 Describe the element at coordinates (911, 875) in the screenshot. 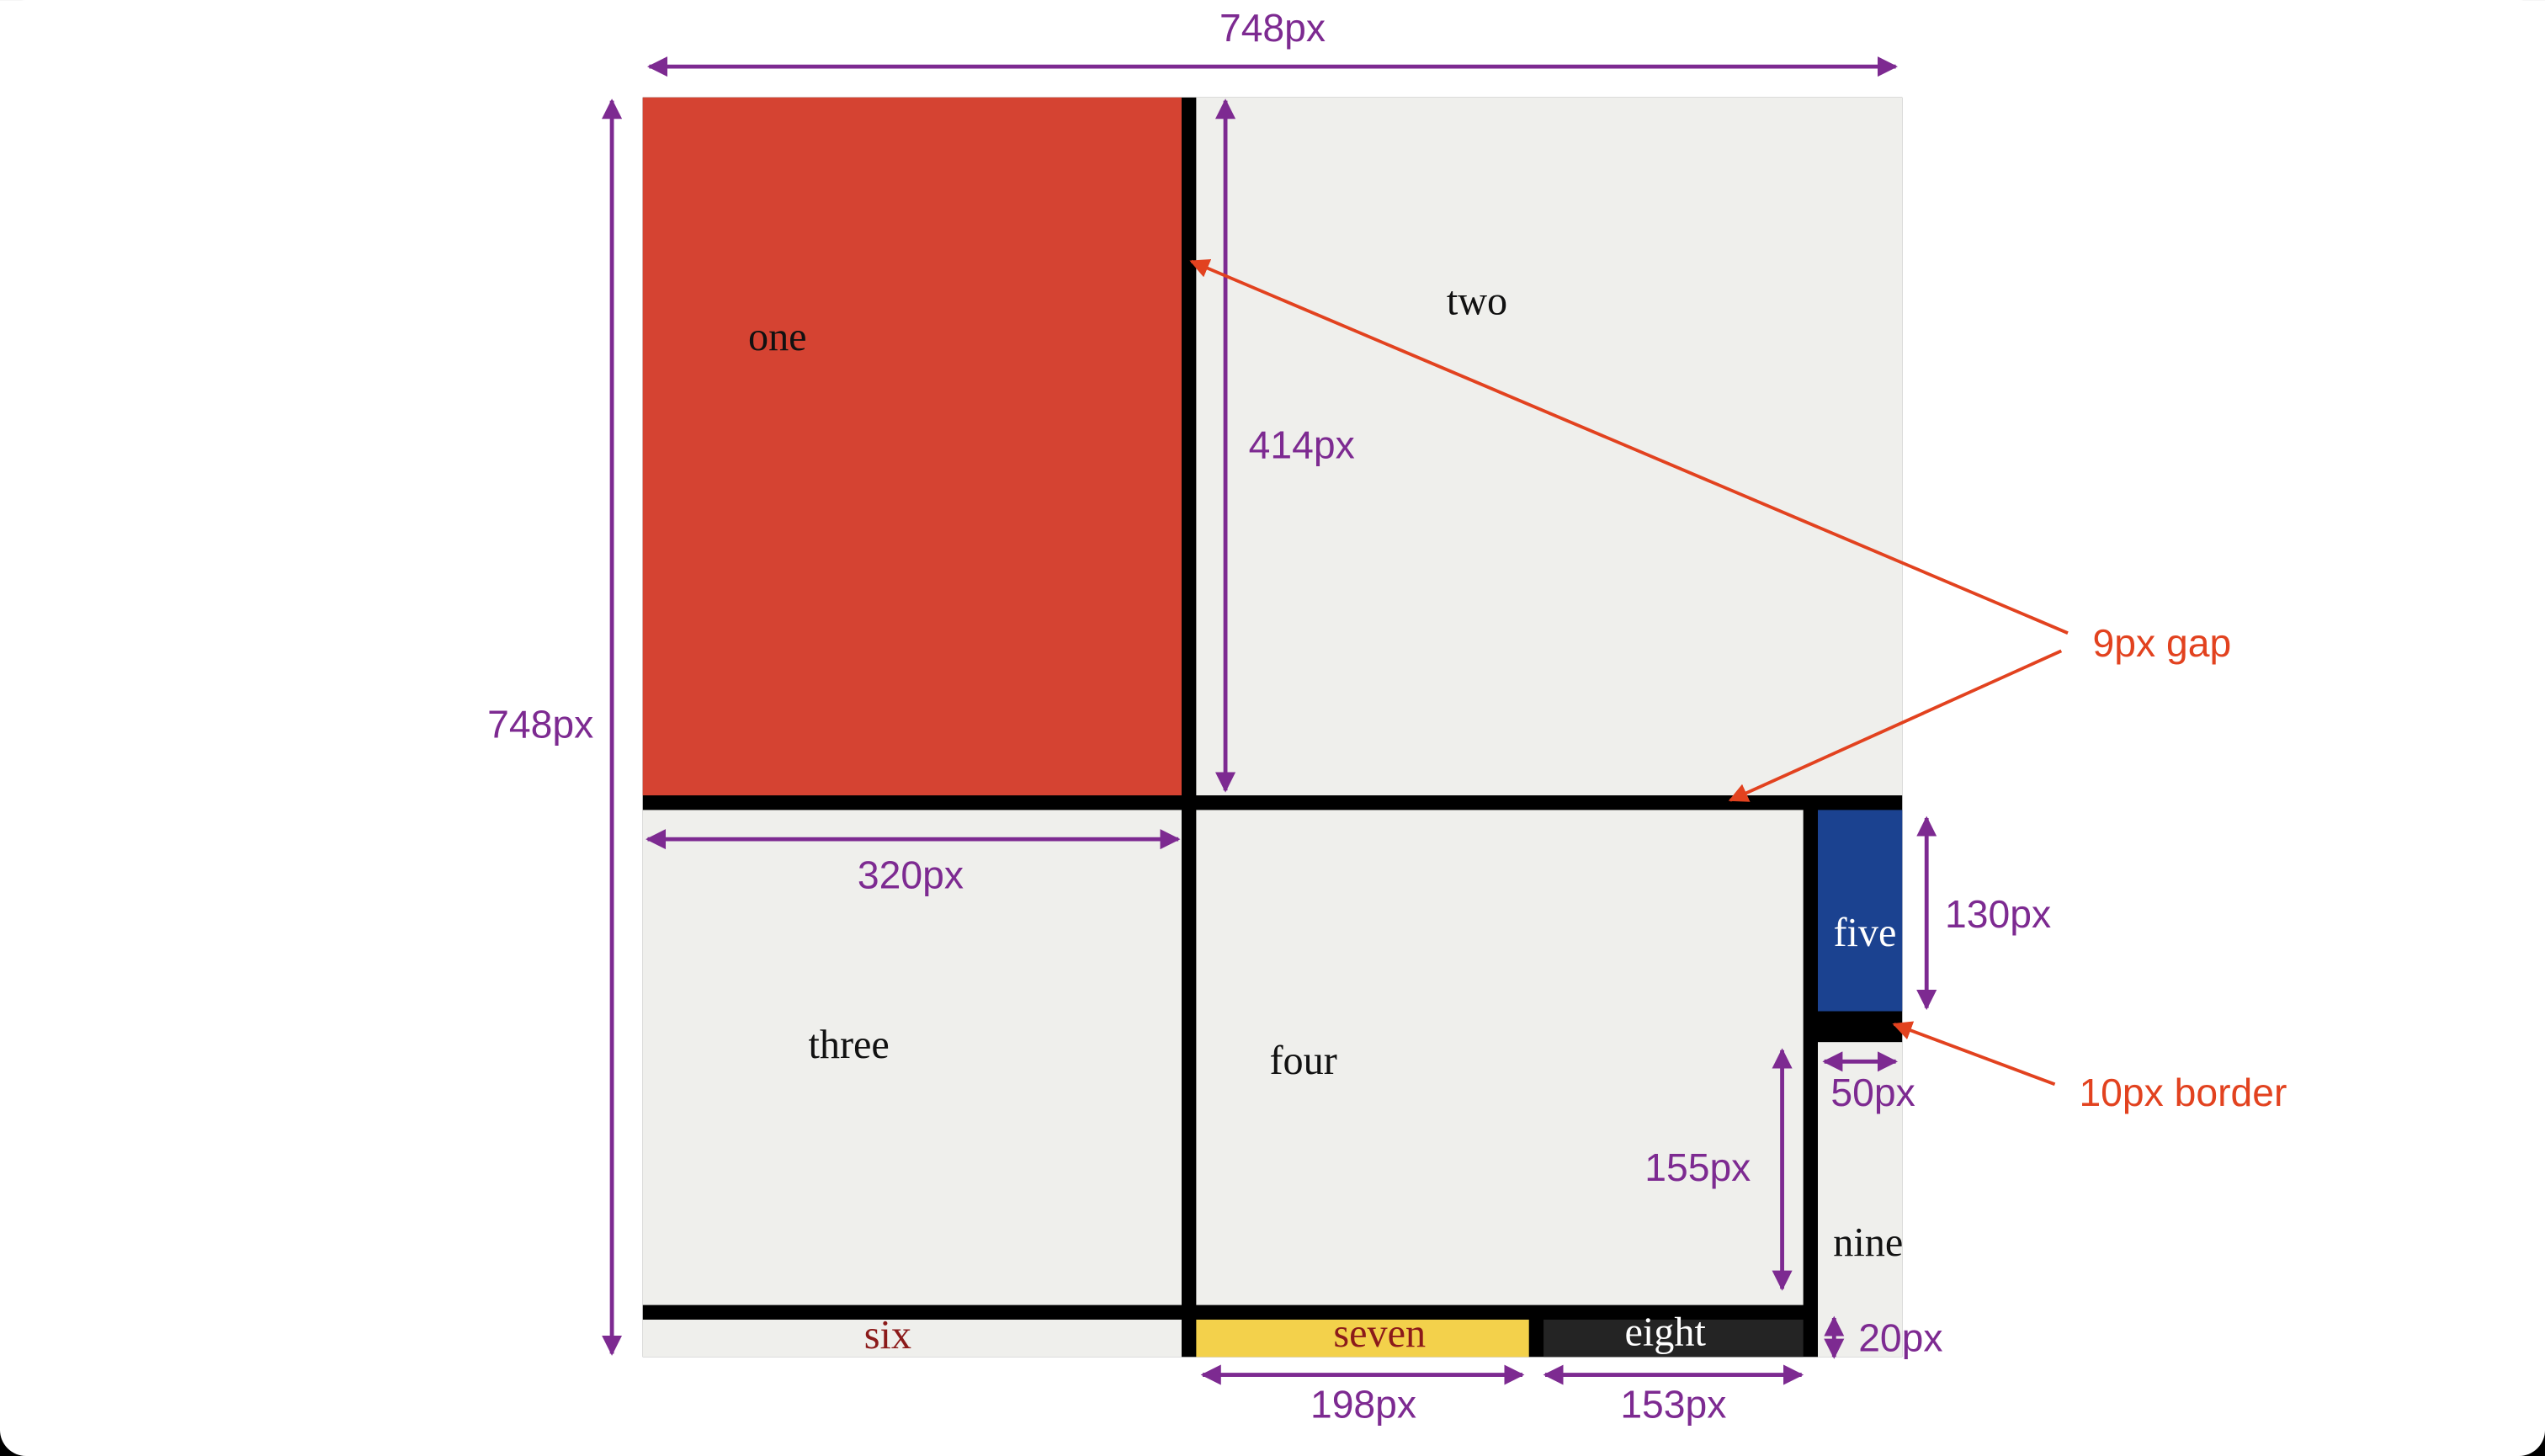

I see `dimension-label: 320px` at that location.